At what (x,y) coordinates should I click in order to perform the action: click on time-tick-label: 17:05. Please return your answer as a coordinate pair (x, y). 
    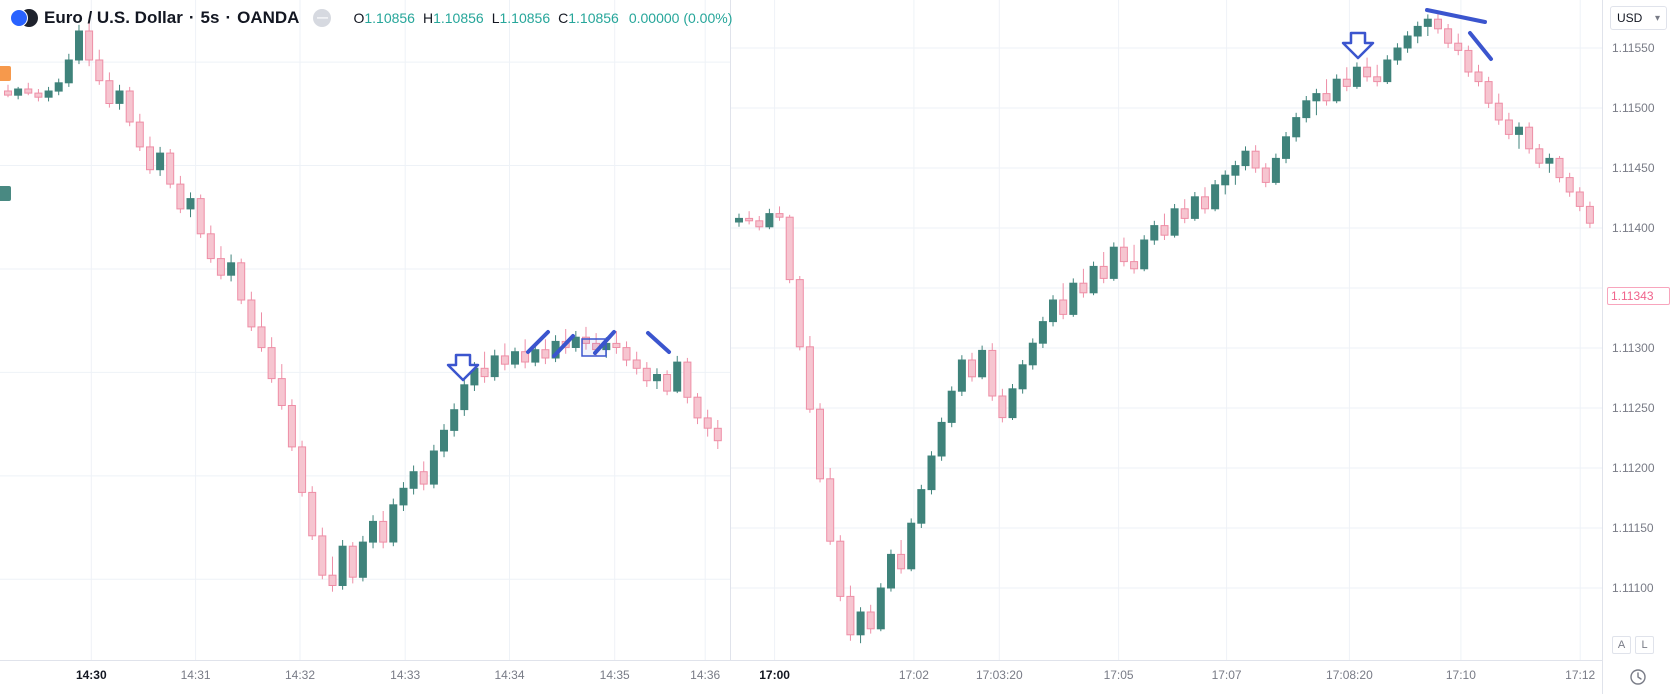
    Looking at the image, I should click on (1118, 675).